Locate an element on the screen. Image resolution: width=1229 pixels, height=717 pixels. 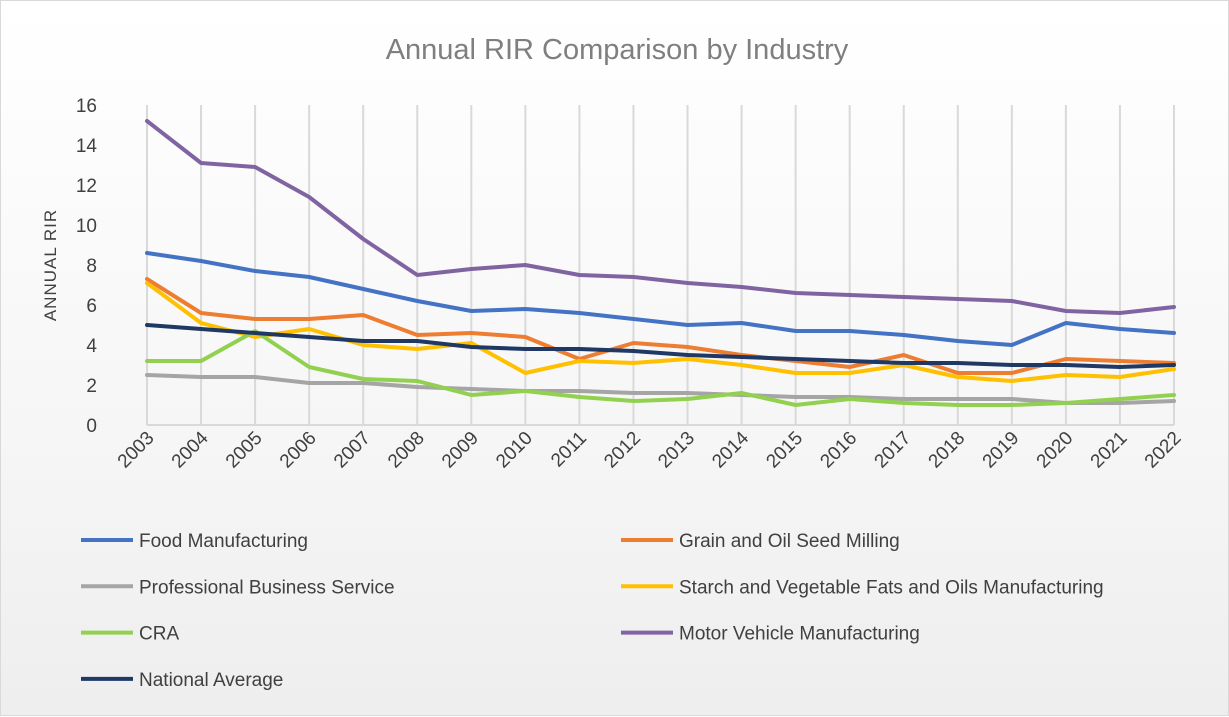
legend-item: Grain and Oil Seed Milling is located at coordinates (760, 541).